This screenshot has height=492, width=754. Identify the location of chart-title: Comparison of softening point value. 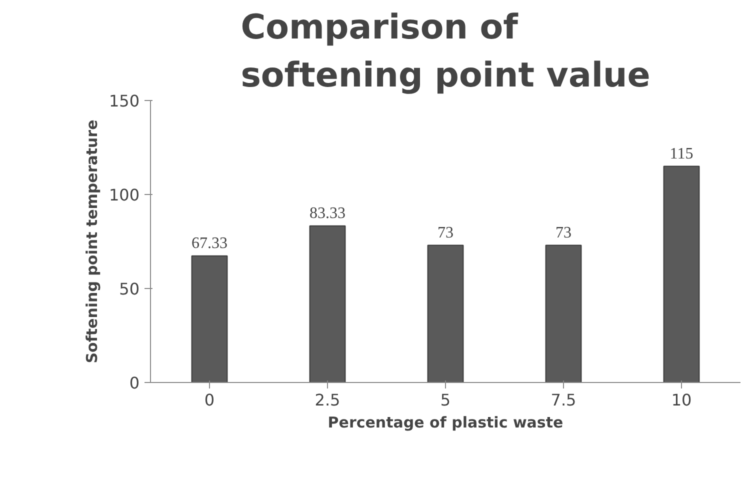
(445, 52).